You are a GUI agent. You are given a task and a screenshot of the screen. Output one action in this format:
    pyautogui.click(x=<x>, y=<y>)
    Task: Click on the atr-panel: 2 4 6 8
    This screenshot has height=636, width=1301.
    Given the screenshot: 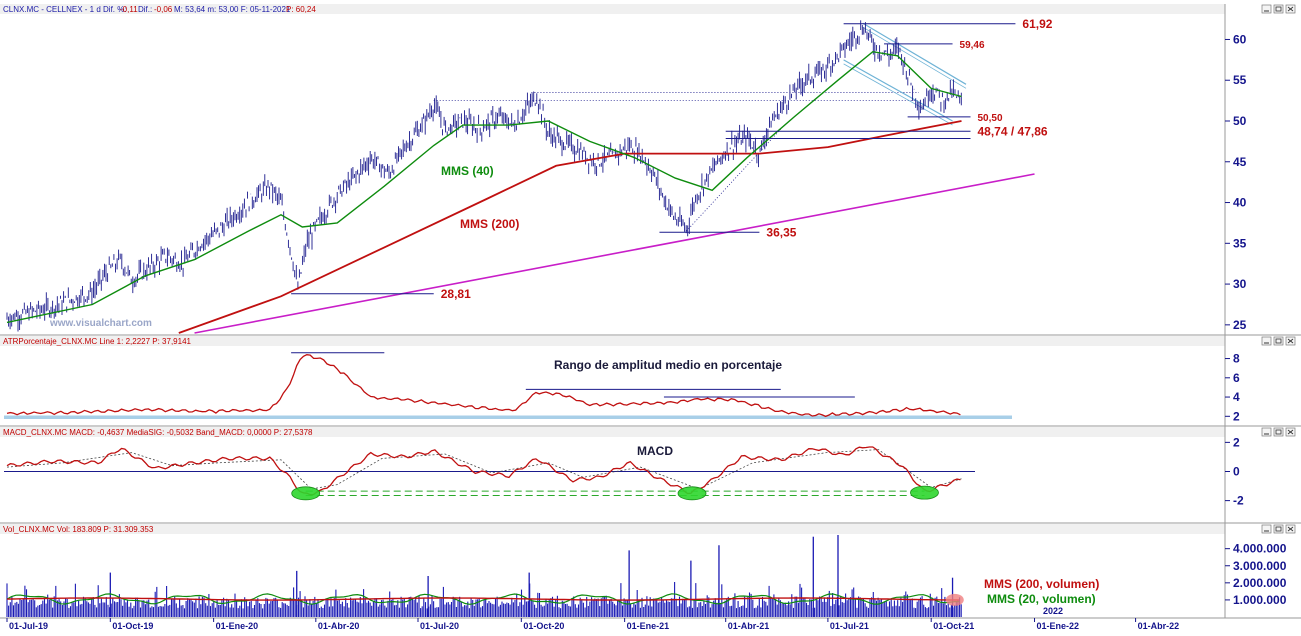 What is the action you would take?
    pyautogui.click(x=622, y=387)
    